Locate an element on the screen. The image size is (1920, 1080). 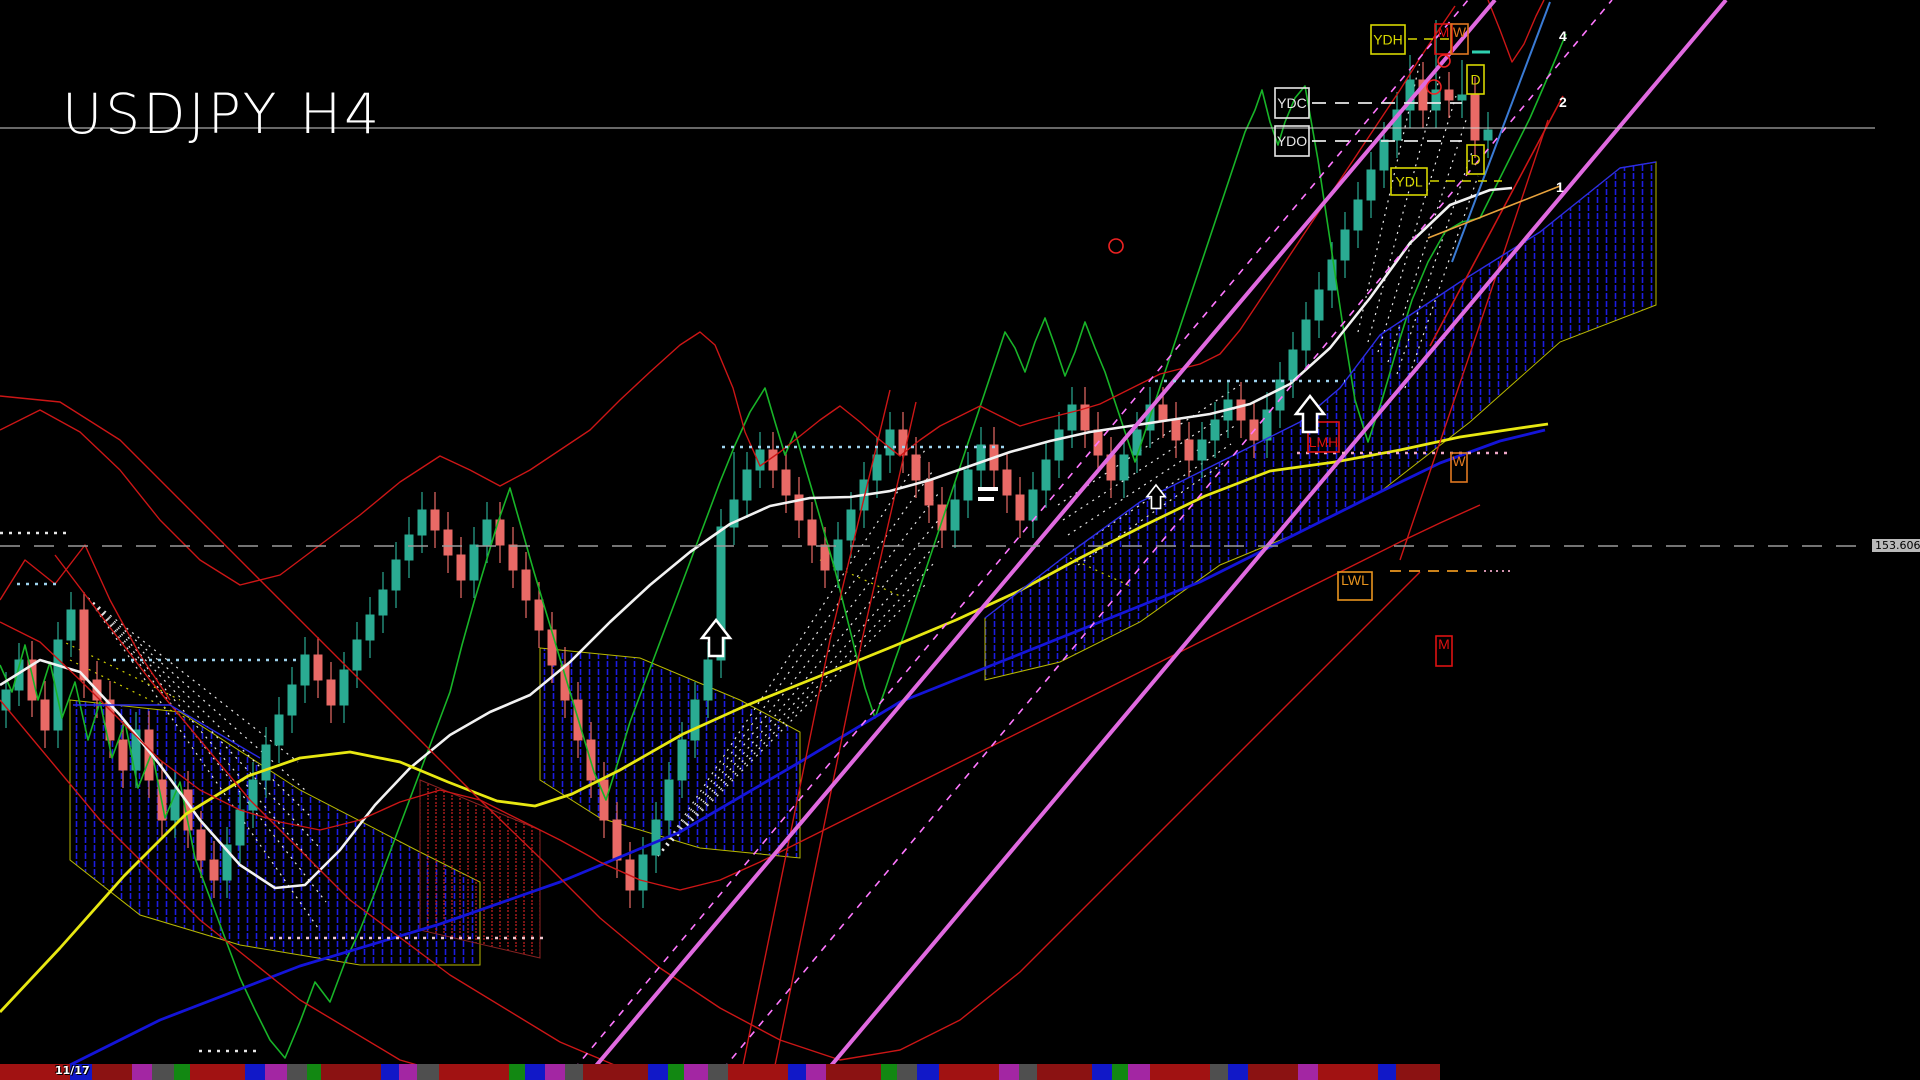
fan-orange is located at coordinates (1494, 212).